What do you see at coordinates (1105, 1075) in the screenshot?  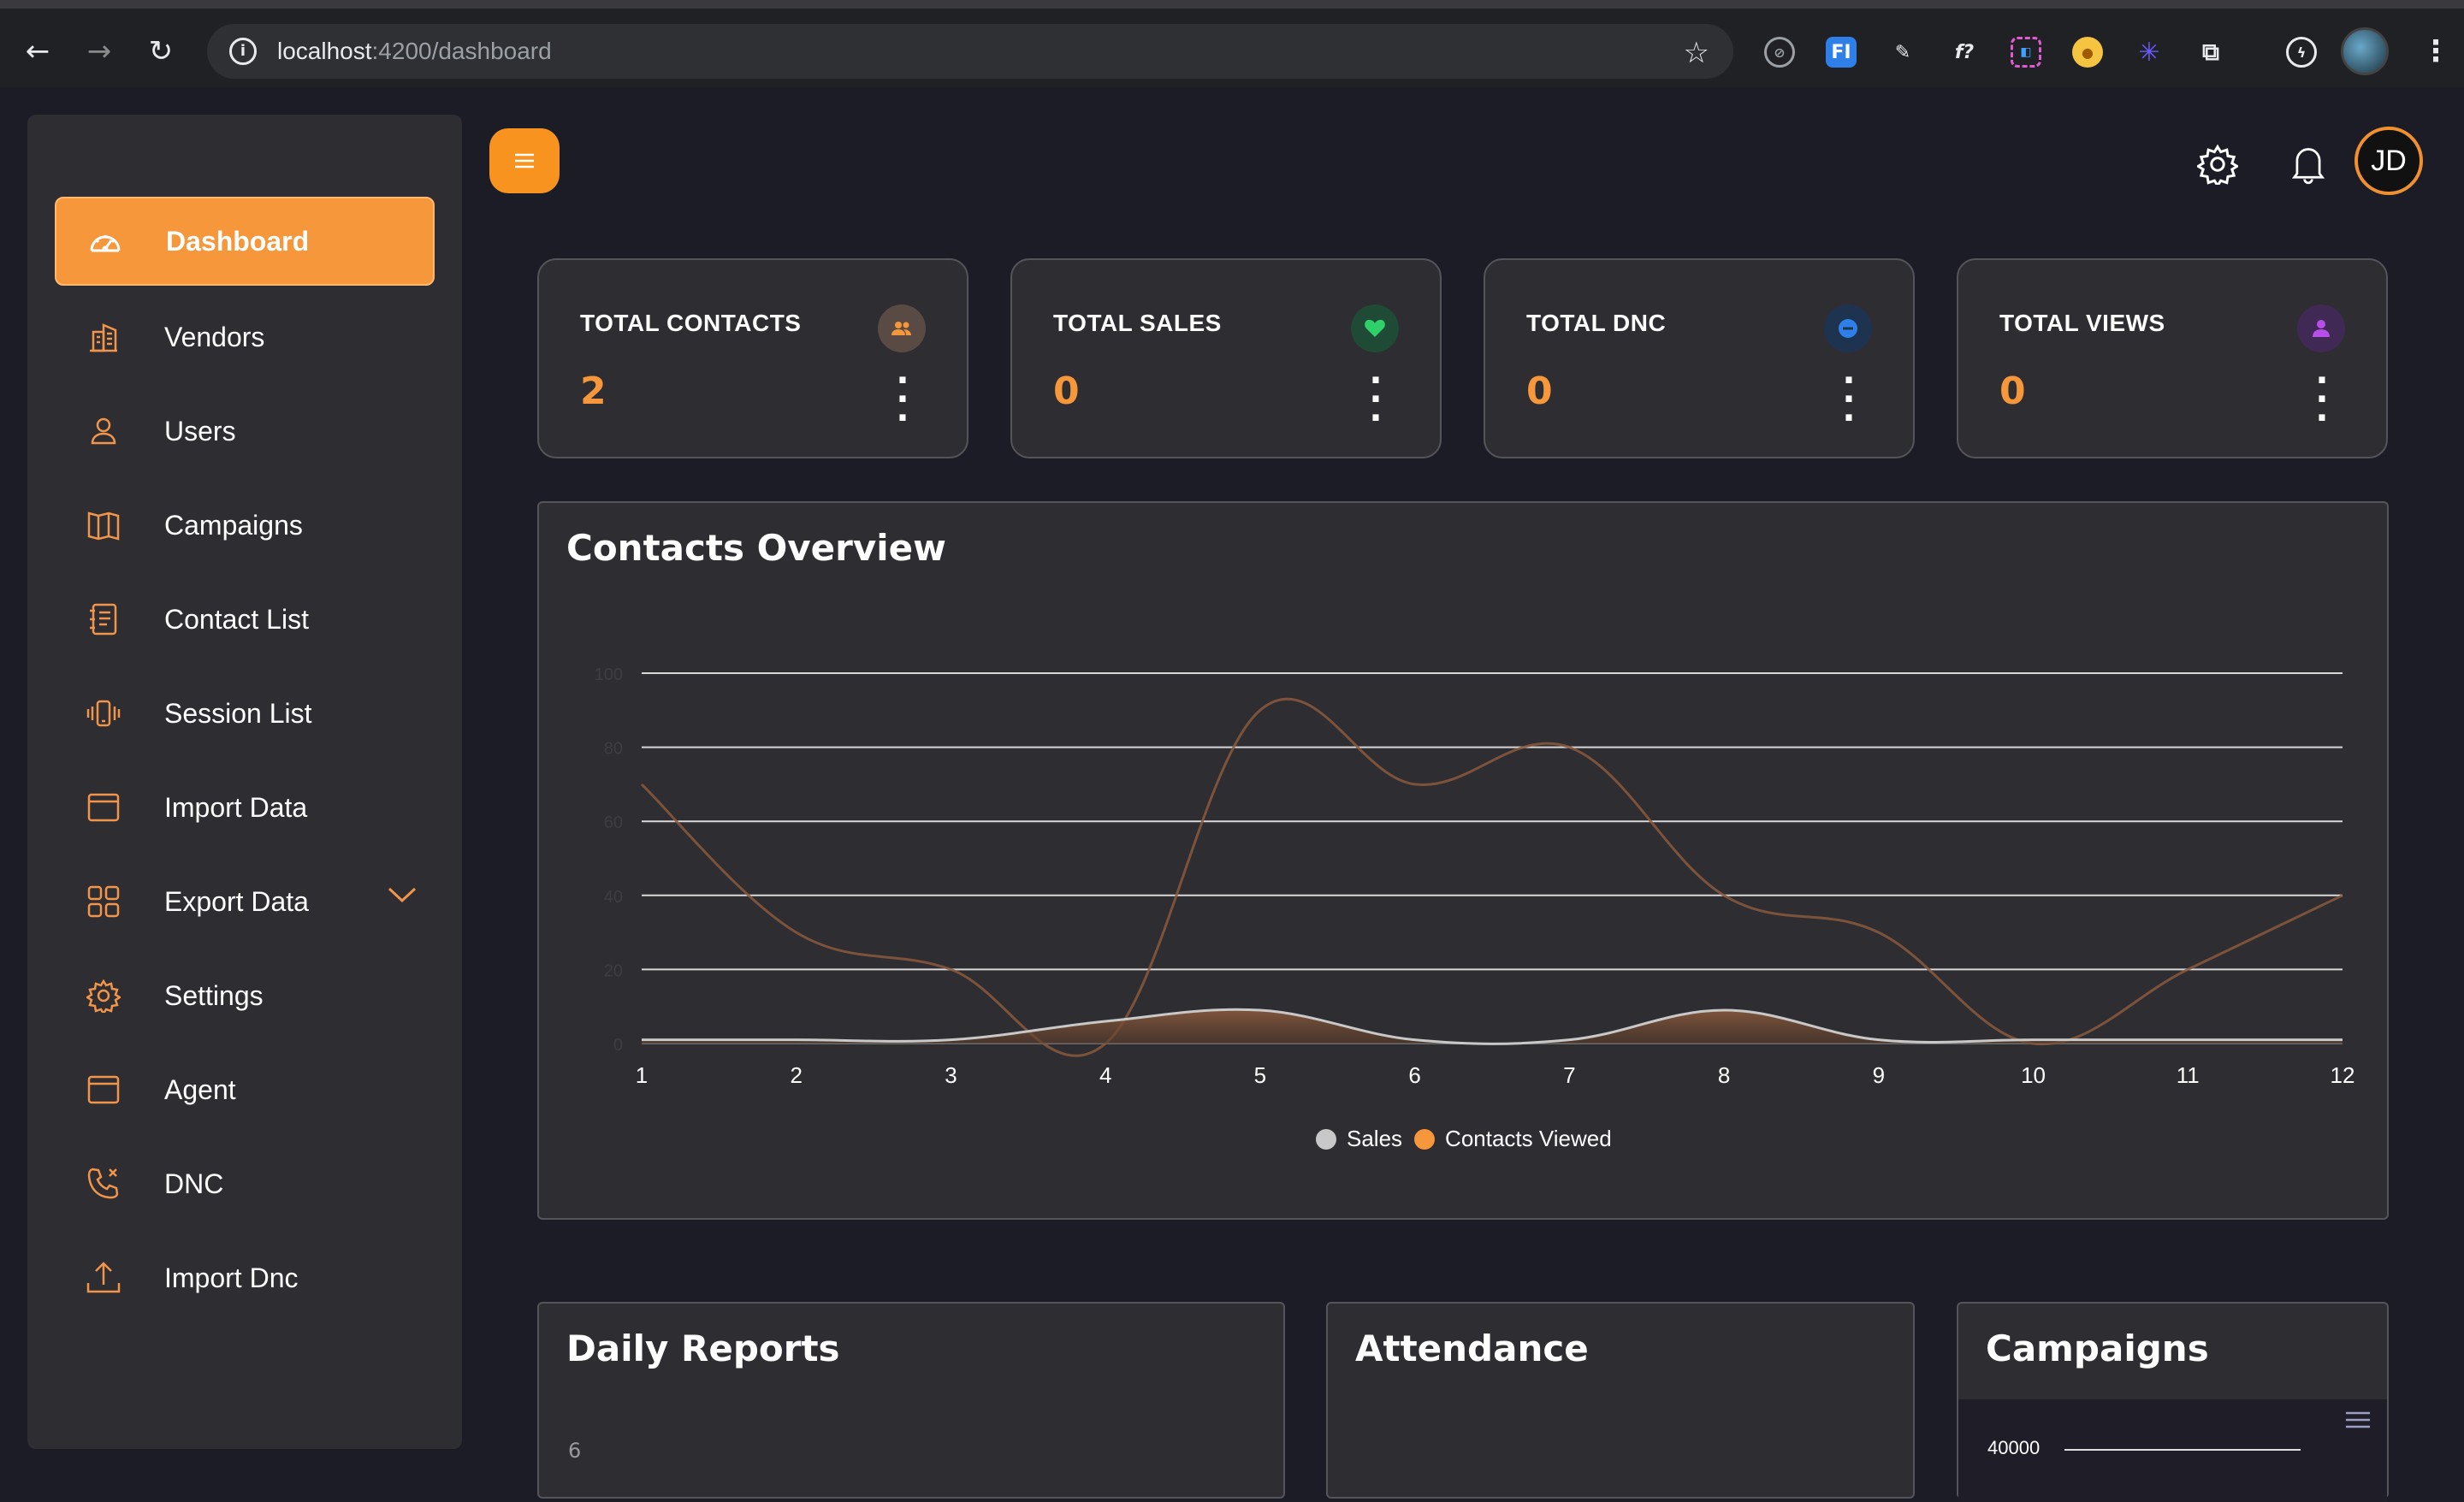 I see `x-tick-label: 4` at bounding box center [1105, 1075].